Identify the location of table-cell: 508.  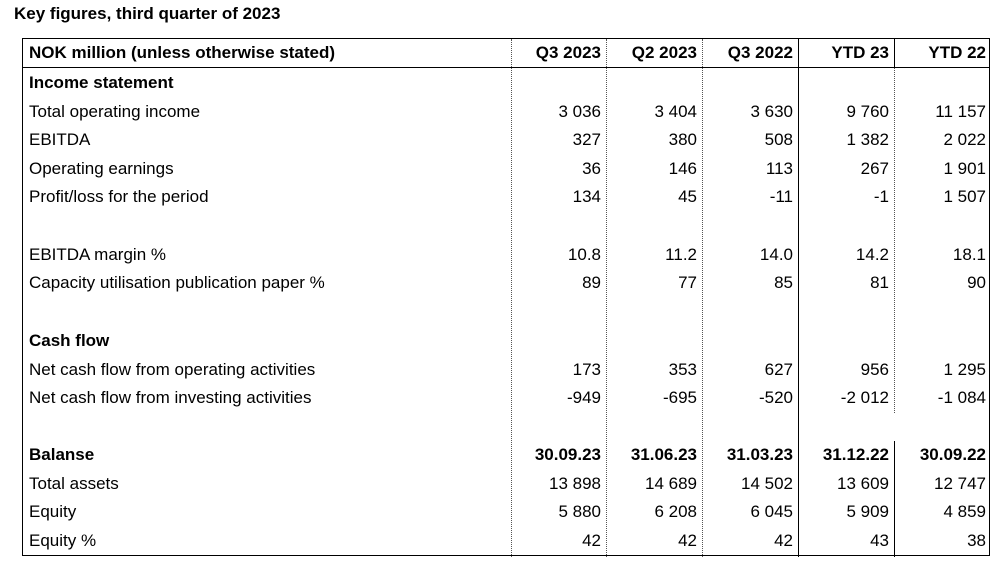
(778, 139).